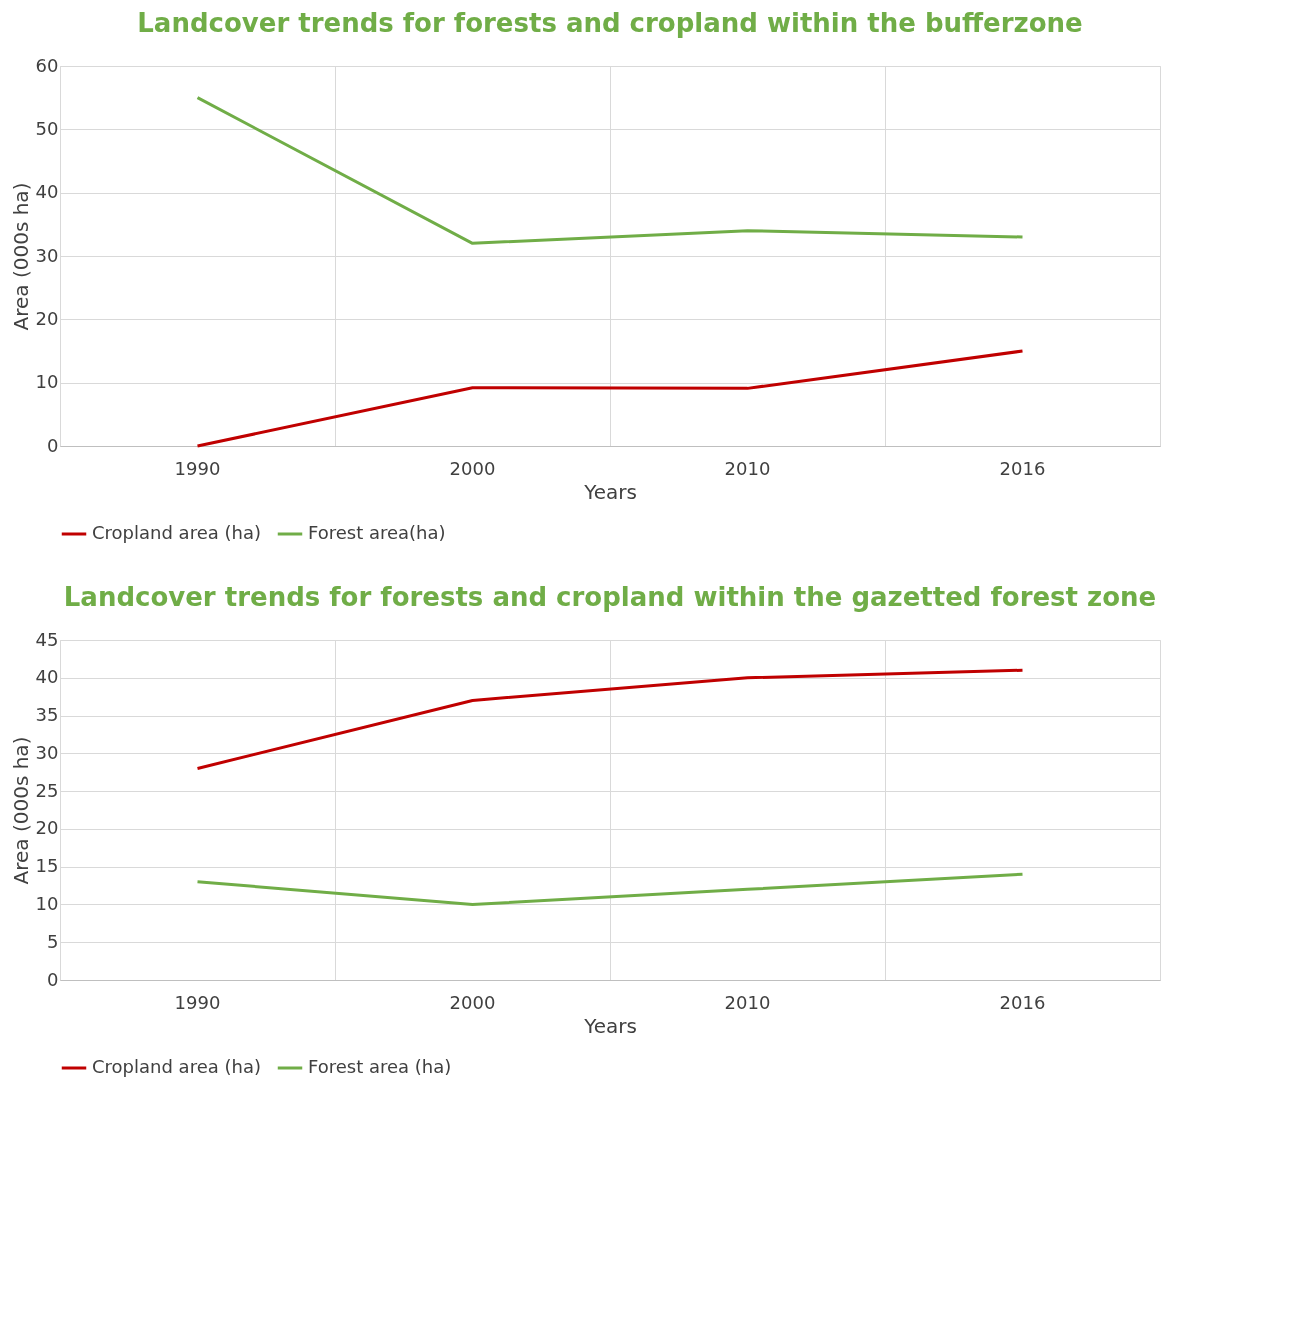 This screenshot has width=1300, height=1329. What do you see at coordinates (610, 23) in the screenshot?
I see `chart-title: Landcover trends for forests and cropland within the bufferzone` at bounding box center [610, 23].